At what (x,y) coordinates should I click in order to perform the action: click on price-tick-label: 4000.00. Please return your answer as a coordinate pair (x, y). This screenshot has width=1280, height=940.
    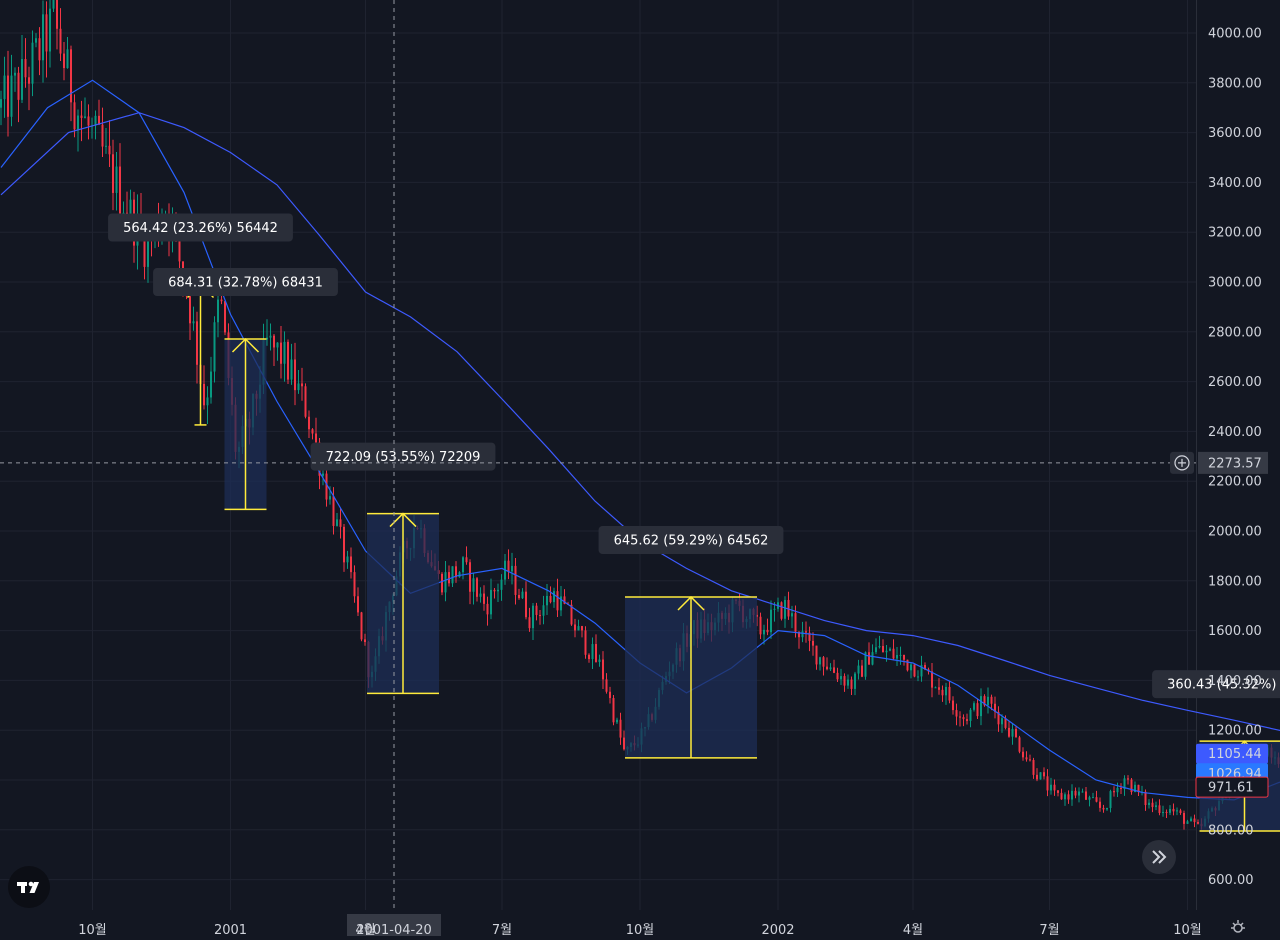
    Looking at the image, I should click on (1235, 34).